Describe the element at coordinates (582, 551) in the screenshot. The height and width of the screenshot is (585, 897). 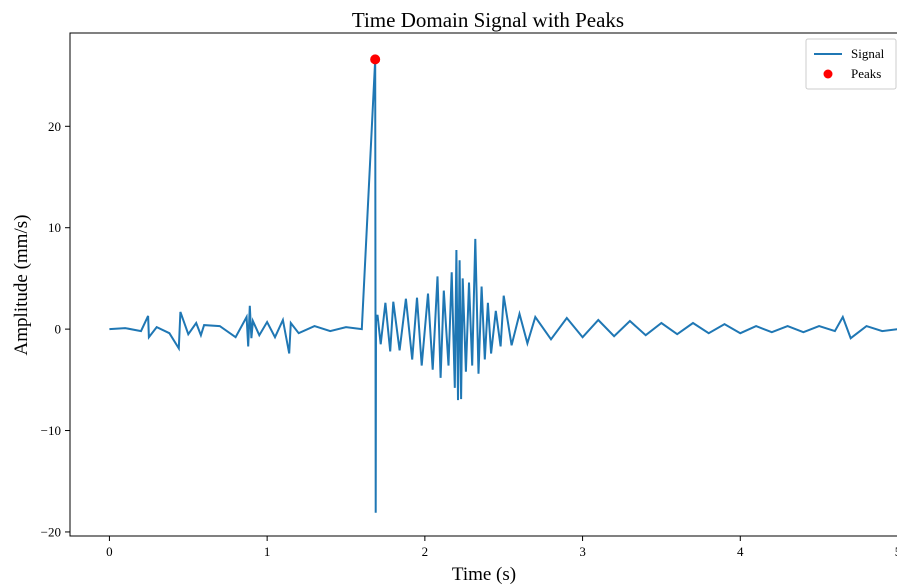
I see `x-tick-label: 3` at that location.